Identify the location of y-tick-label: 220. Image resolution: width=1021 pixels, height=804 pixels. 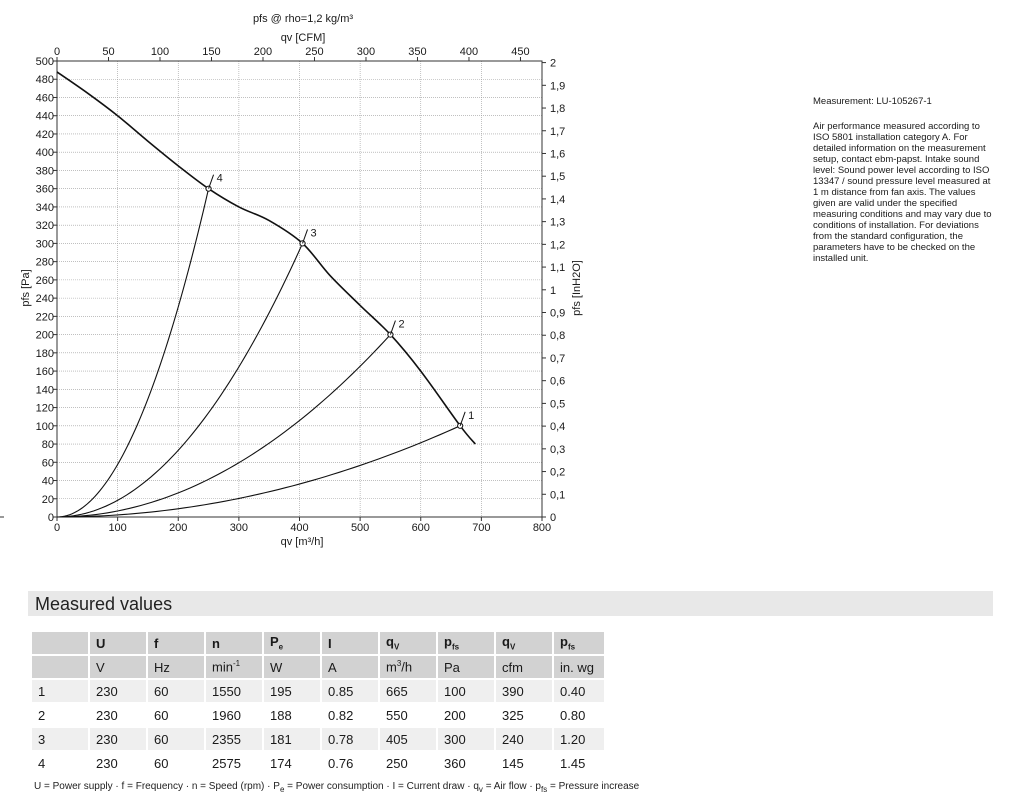
(45, 317).